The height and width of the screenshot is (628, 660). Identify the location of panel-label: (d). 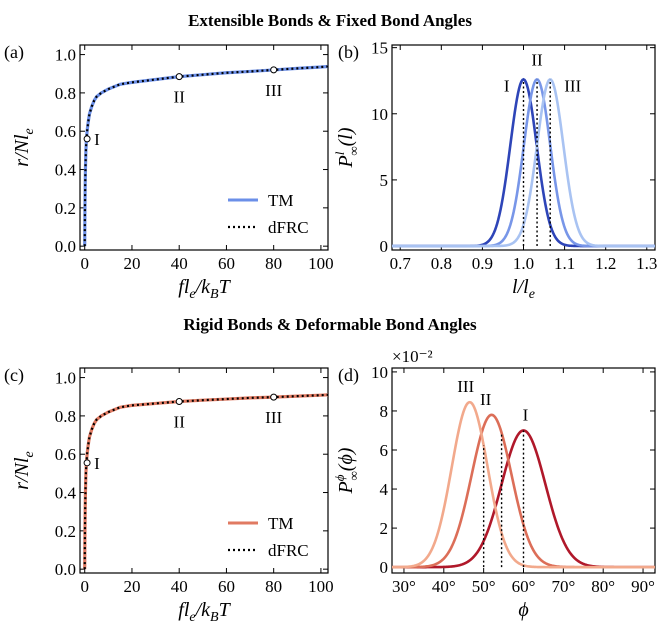
(348, 375).